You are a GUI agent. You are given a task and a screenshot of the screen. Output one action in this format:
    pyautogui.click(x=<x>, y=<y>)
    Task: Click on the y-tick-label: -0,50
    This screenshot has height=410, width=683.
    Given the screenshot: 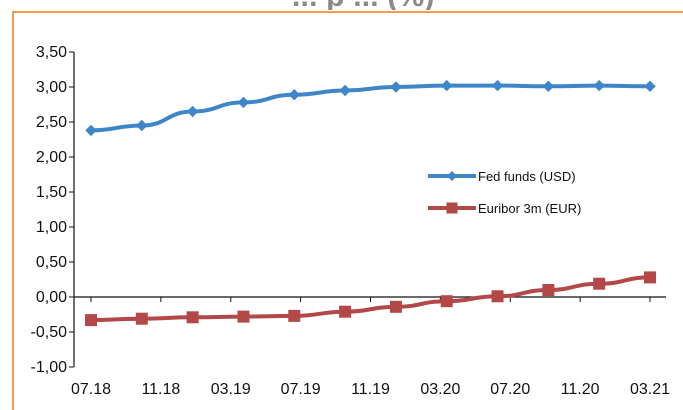 What is the action you would take?
    pyautogui.click(x=49, y=332)
    